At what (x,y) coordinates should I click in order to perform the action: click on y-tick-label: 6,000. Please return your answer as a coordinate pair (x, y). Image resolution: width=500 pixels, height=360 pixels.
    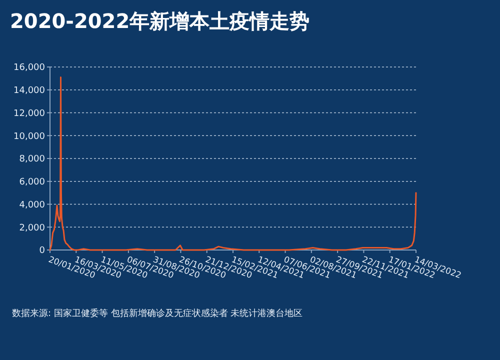
    Looking at the image, I should click on (32, 183).